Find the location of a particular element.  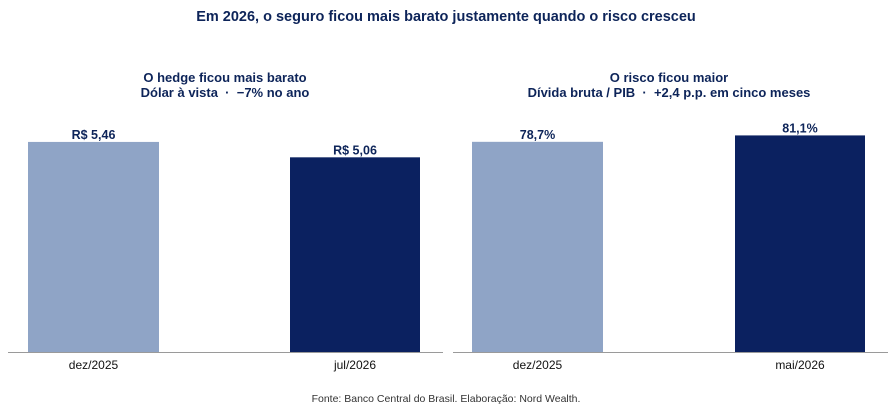

panel-hedge-title: O hedge ficou mais barato is located at coordinates (224, 77).